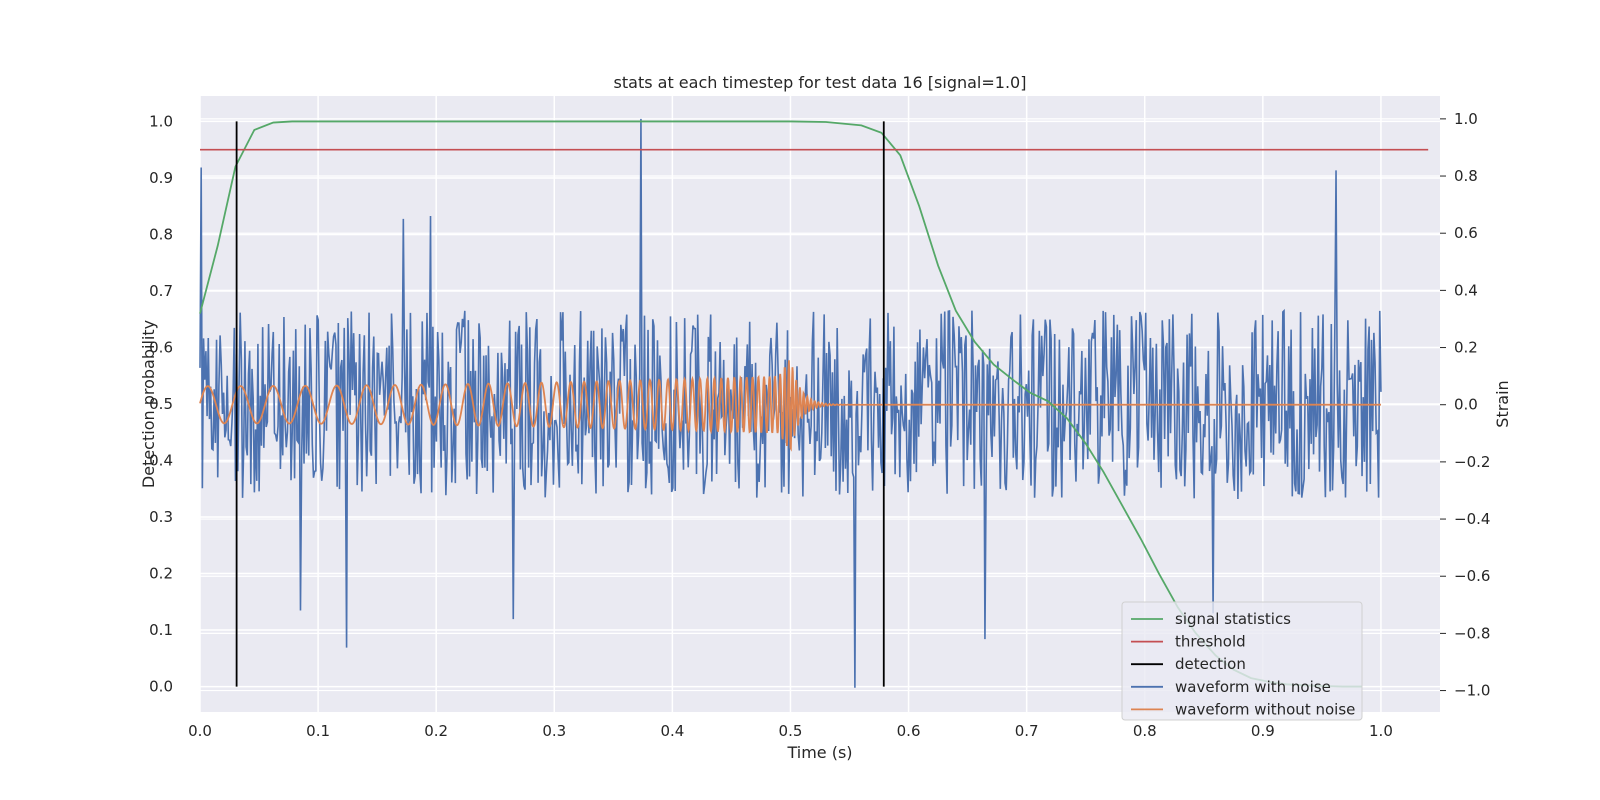 The height and width of the screenshot is (800, 1600). I want to click on x-tick-label: 0.1, so click(318, 731).